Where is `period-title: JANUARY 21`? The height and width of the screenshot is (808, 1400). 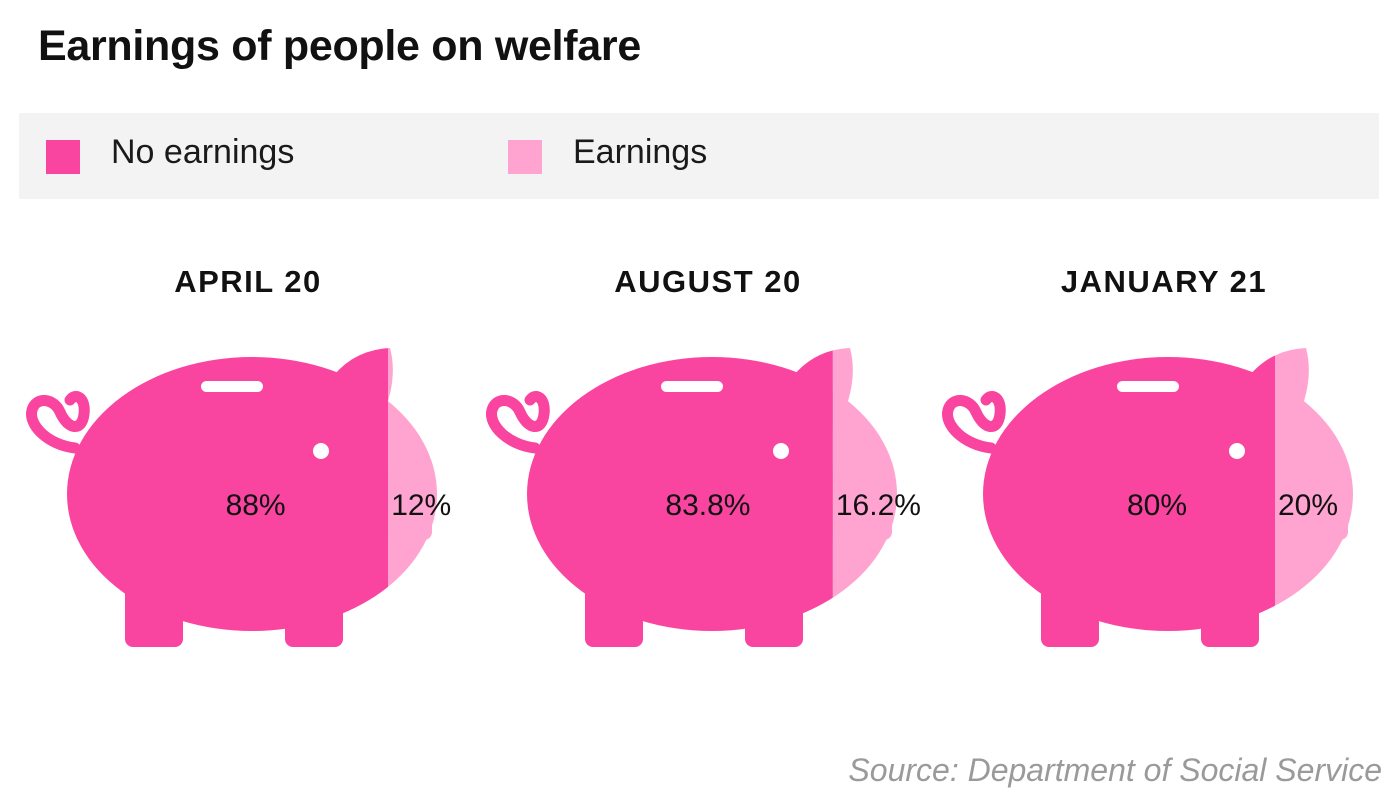 period-title: JANUARY 21 is located at coordinates (1164, 281).